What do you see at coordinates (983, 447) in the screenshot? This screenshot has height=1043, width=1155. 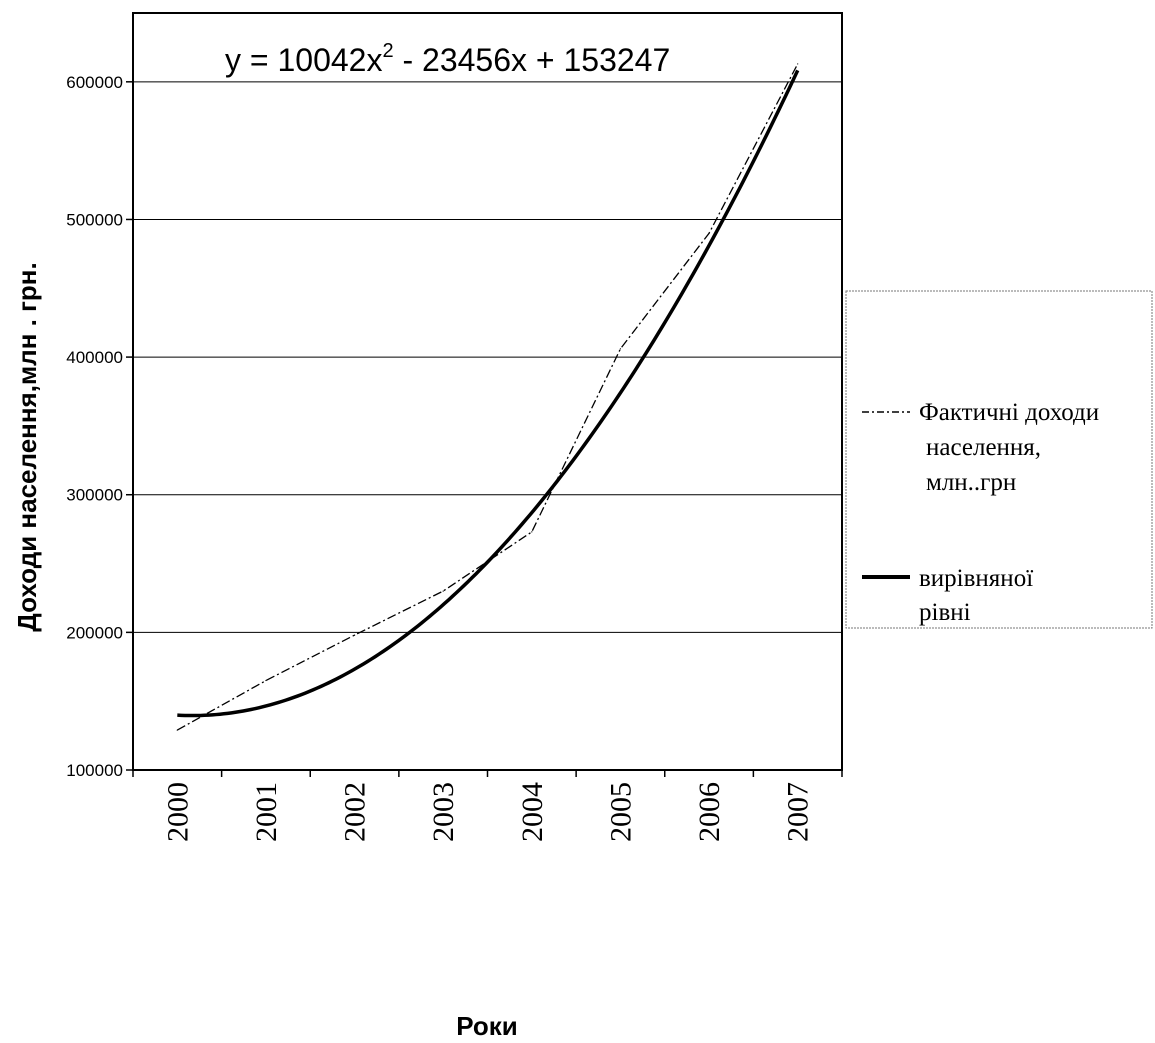 I see `legend-label-actual-line2: населення,` at bounding box center [983, 447].